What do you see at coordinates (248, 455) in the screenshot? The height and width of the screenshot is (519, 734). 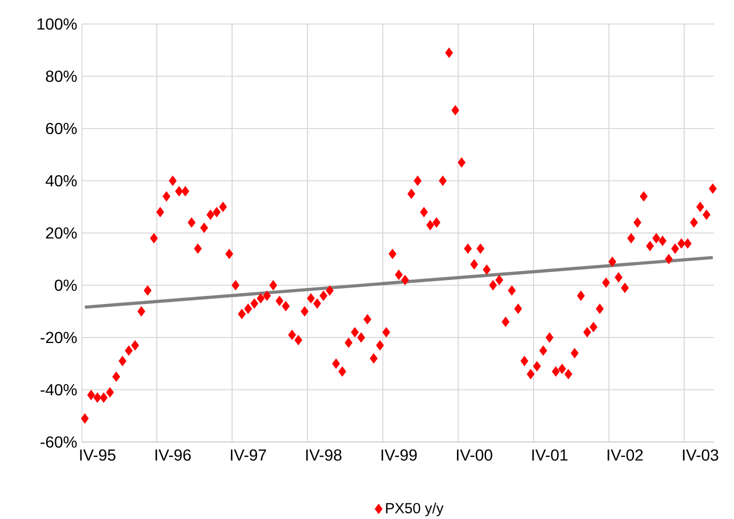 I see `x-tick-label: IV-97` at bounding box center [248, 455].